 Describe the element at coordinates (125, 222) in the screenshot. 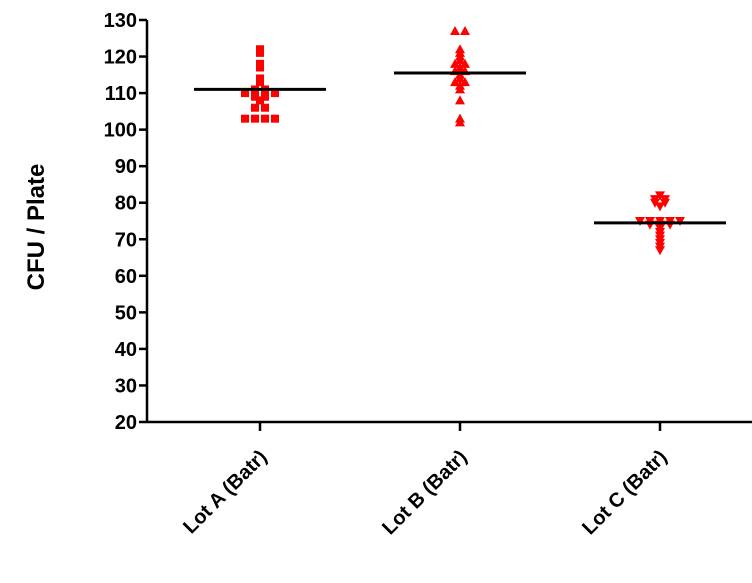

I see `y-axis-ticks: 20 30 40 50 60 70 80 90 100 110 120 130` at that location.